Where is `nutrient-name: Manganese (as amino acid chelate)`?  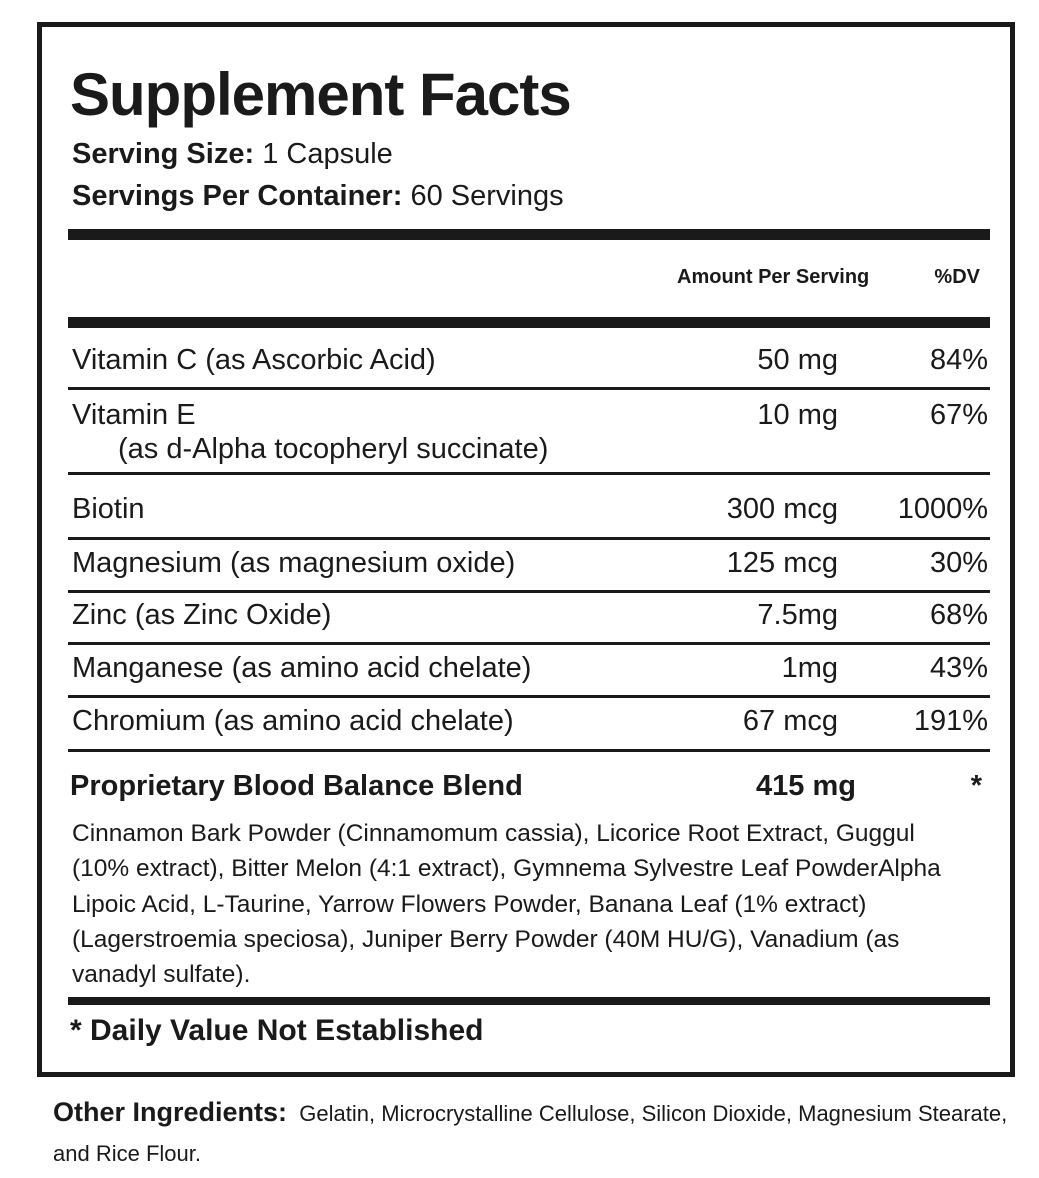
nutrient-name: Manganese (as amino acid chelate) is located at coordinates (302, 668).